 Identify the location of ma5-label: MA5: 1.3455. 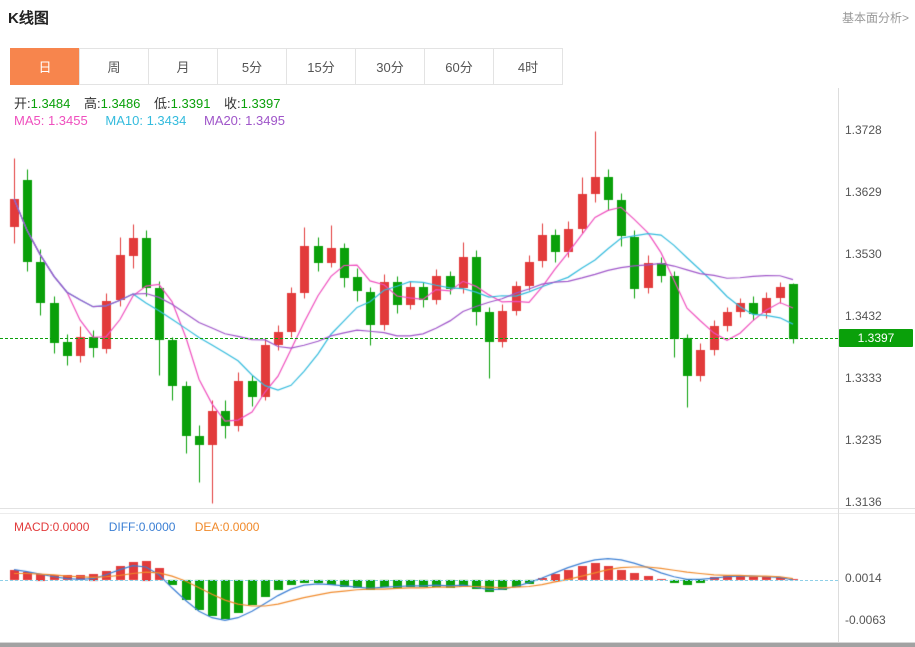
(51, 120).